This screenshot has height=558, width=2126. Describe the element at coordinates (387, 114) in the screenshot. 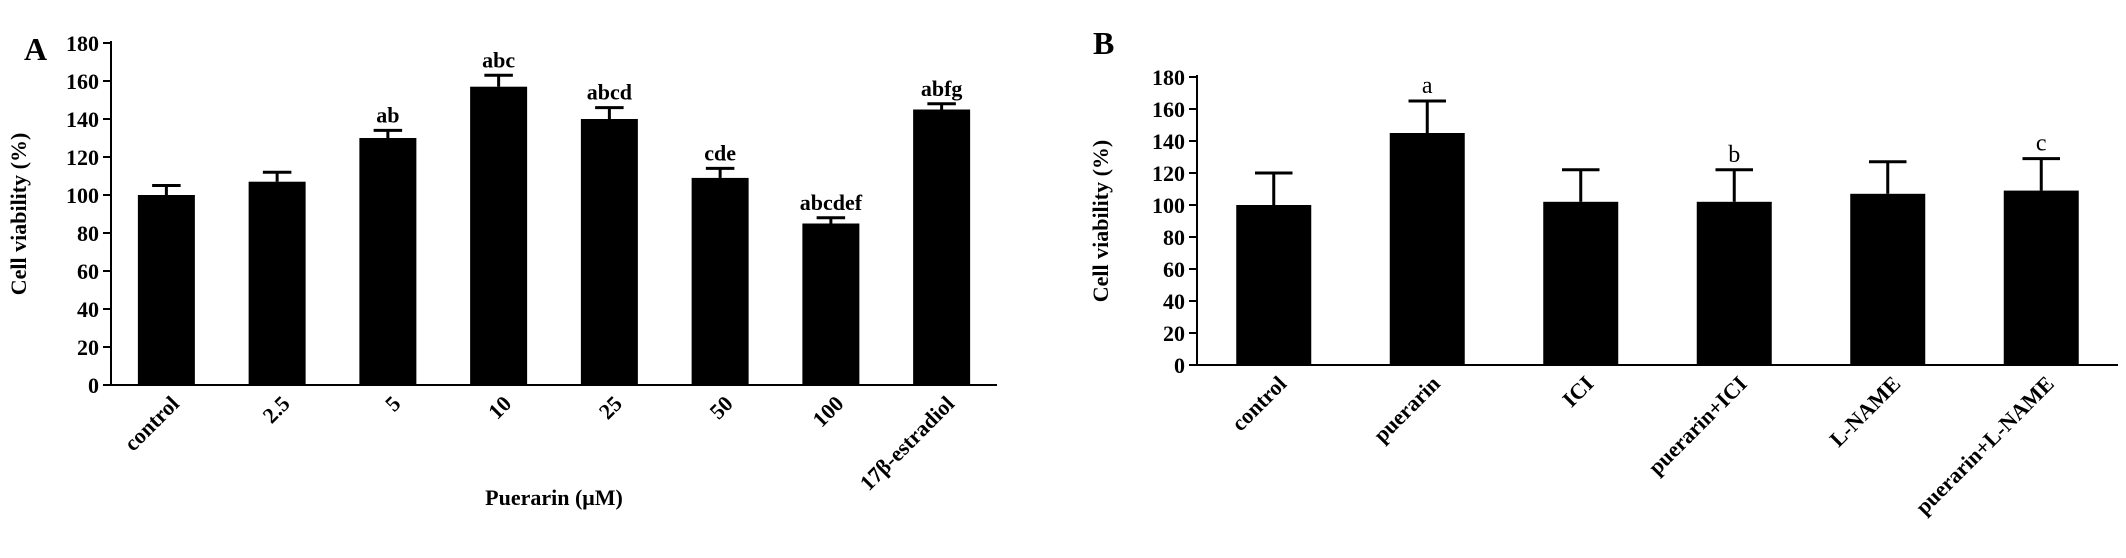

I see `annotation: ab` at that location.